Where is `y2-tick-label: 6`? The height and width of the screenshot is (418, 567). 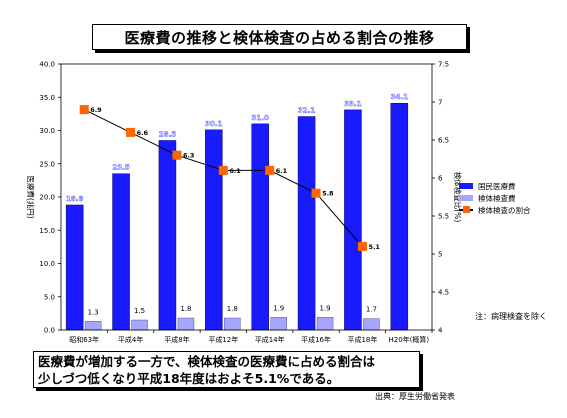 y2-tick-label: 6 is located at coordinates (440, 179).